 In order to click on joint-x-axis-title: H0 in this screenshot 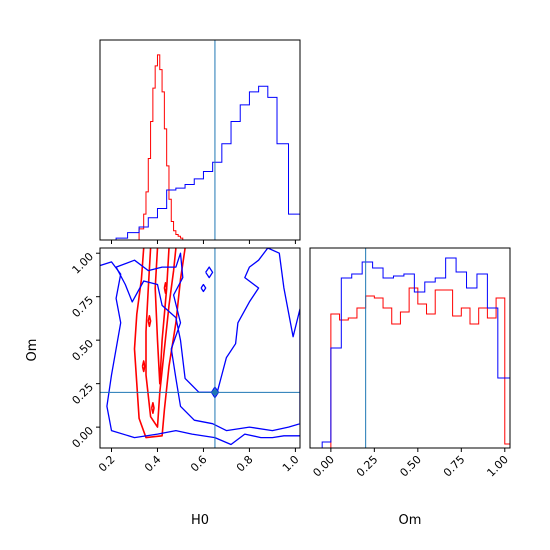, I will do `click(200, 520)`.